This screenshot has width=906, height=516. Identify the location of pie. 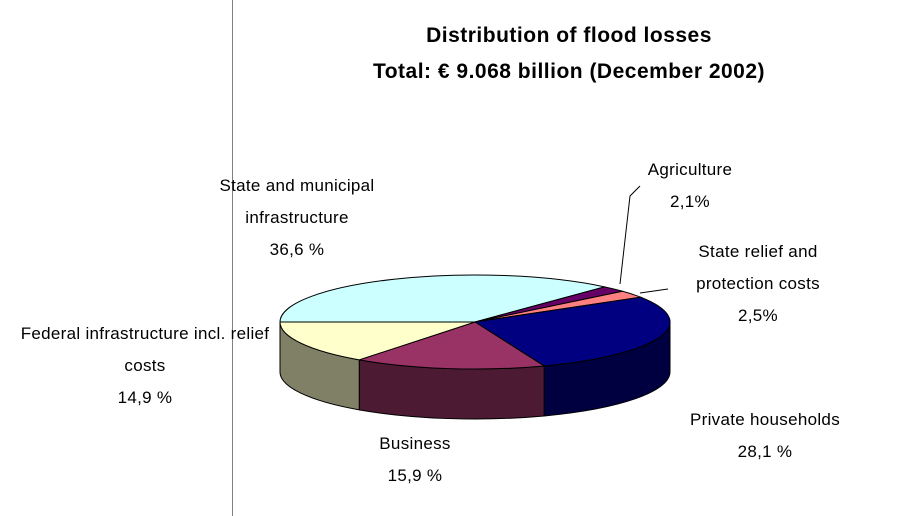
(475, 347).